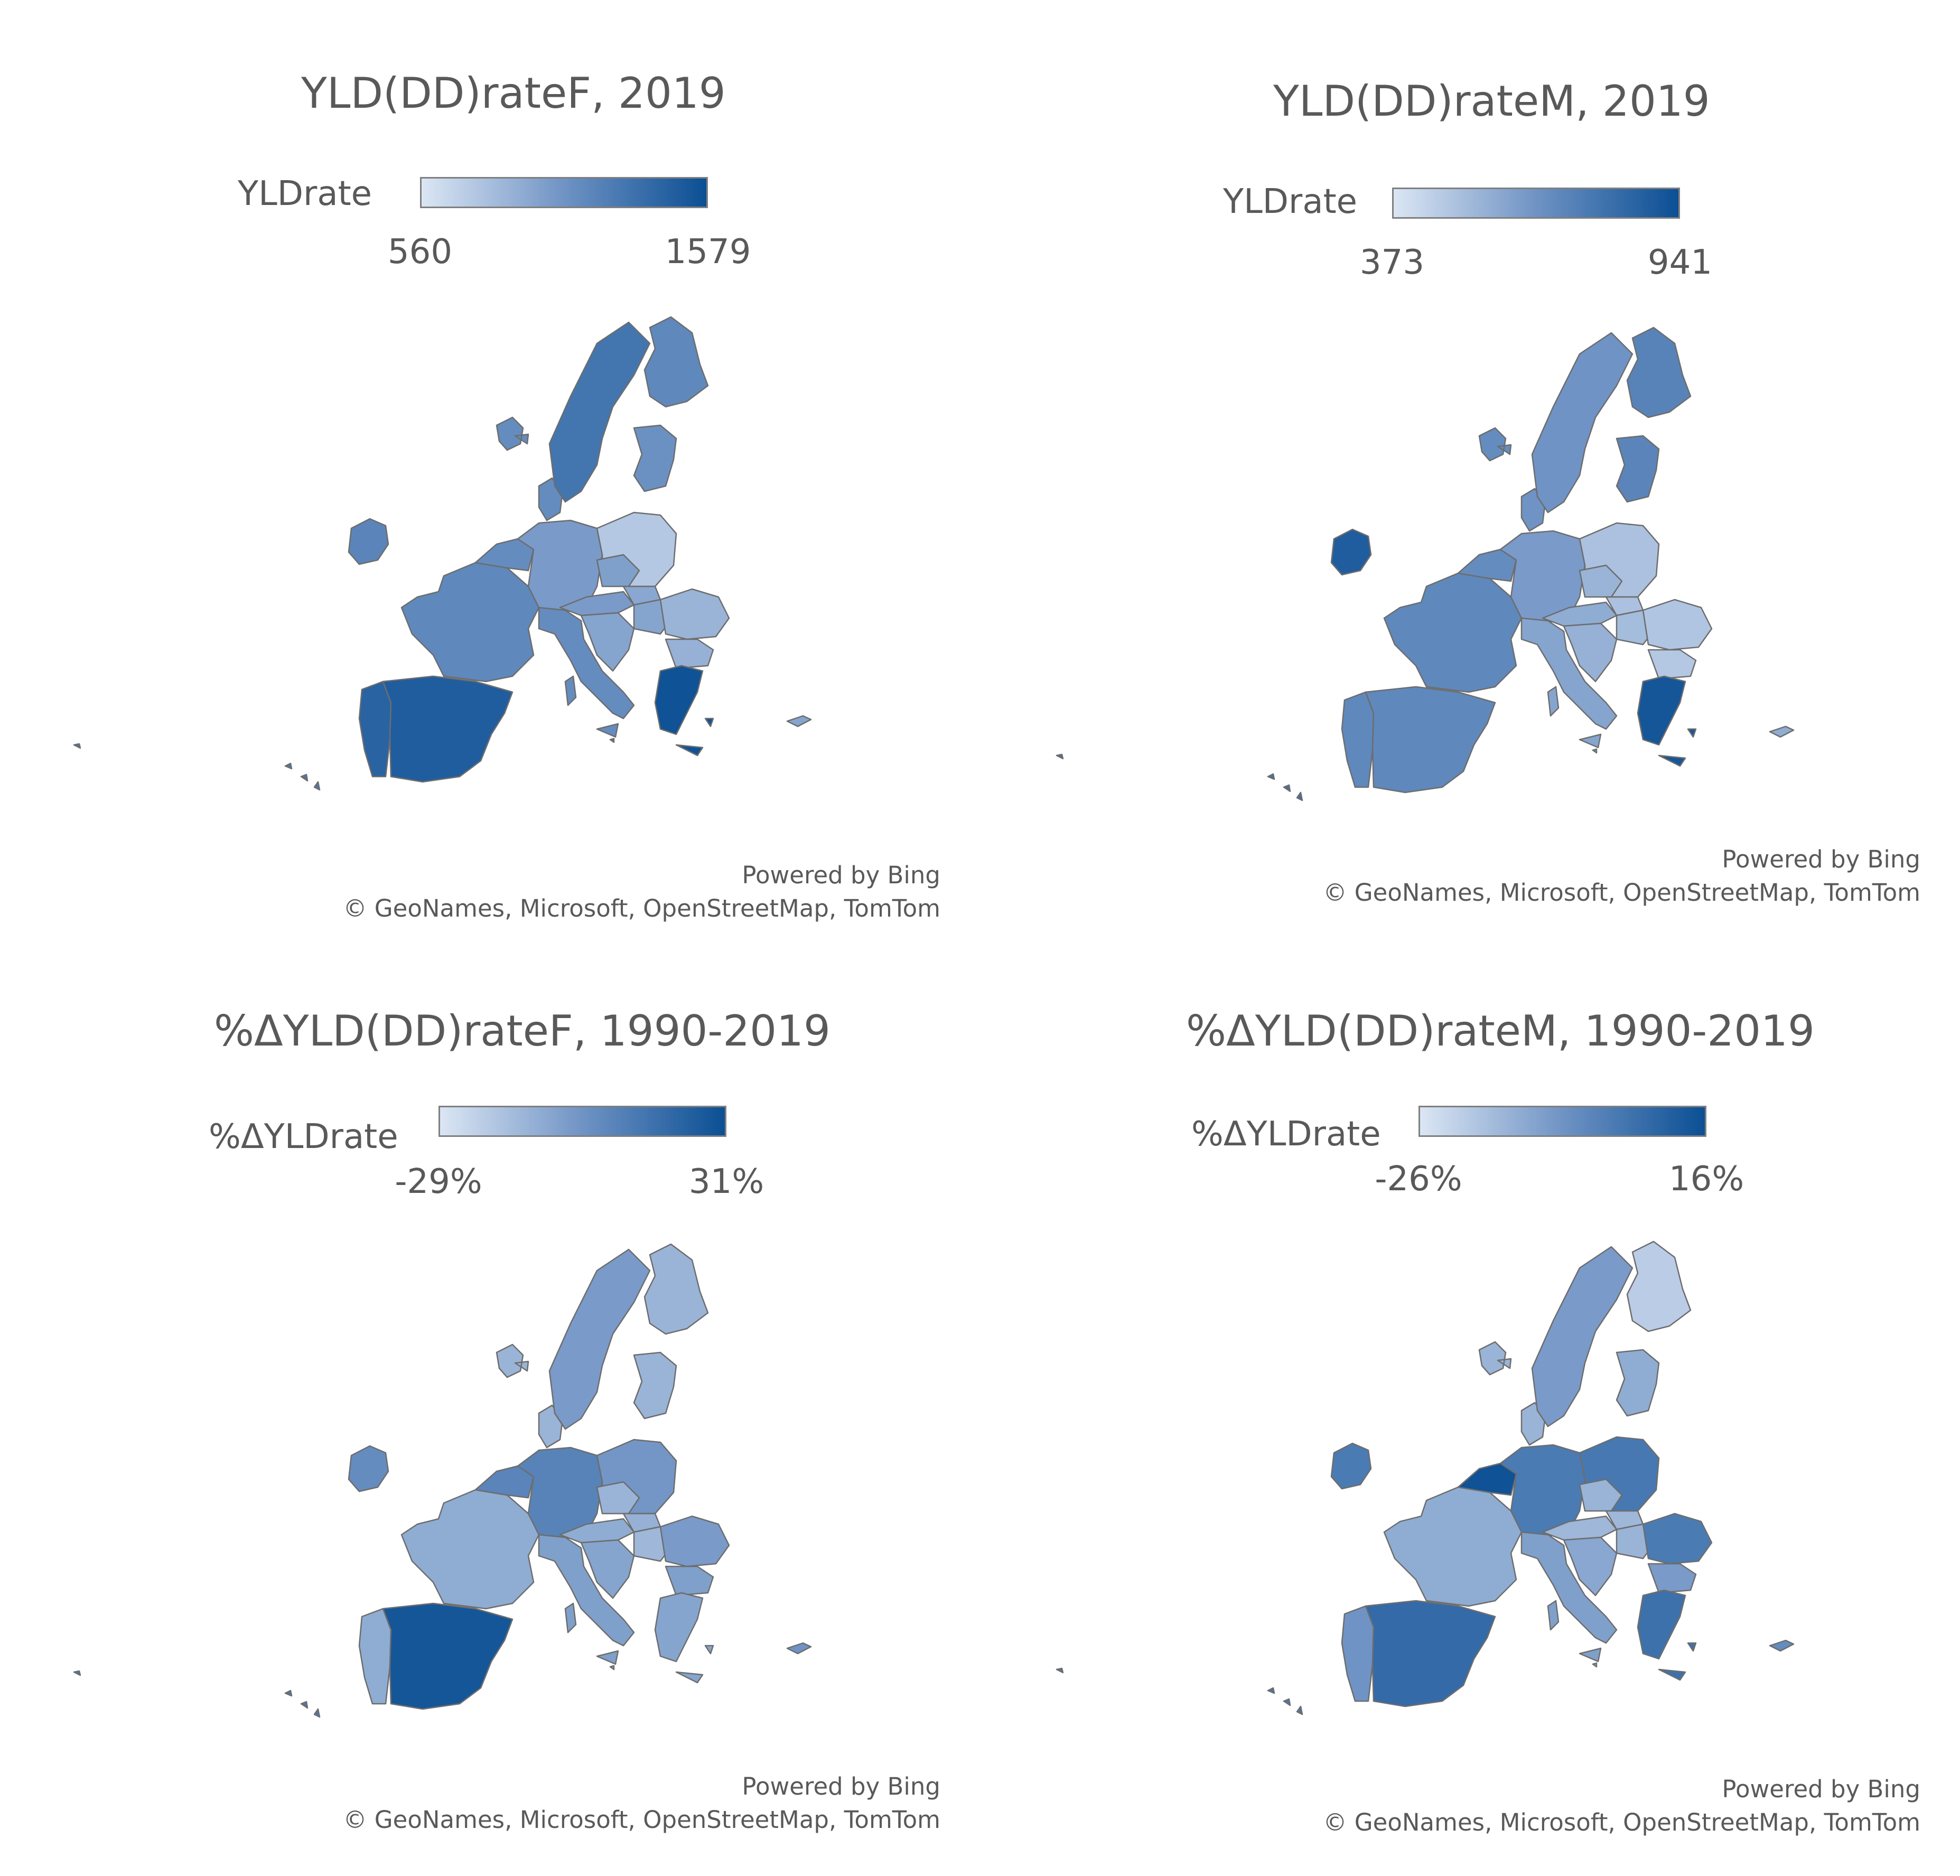 The image size is (1960, 1876). What do you see at coordinates (522, 1031) in the screenshot?
I see `map-title: %ΔYLD(DD)rateF, 1990-2019` at bounding box center [522, 1031].